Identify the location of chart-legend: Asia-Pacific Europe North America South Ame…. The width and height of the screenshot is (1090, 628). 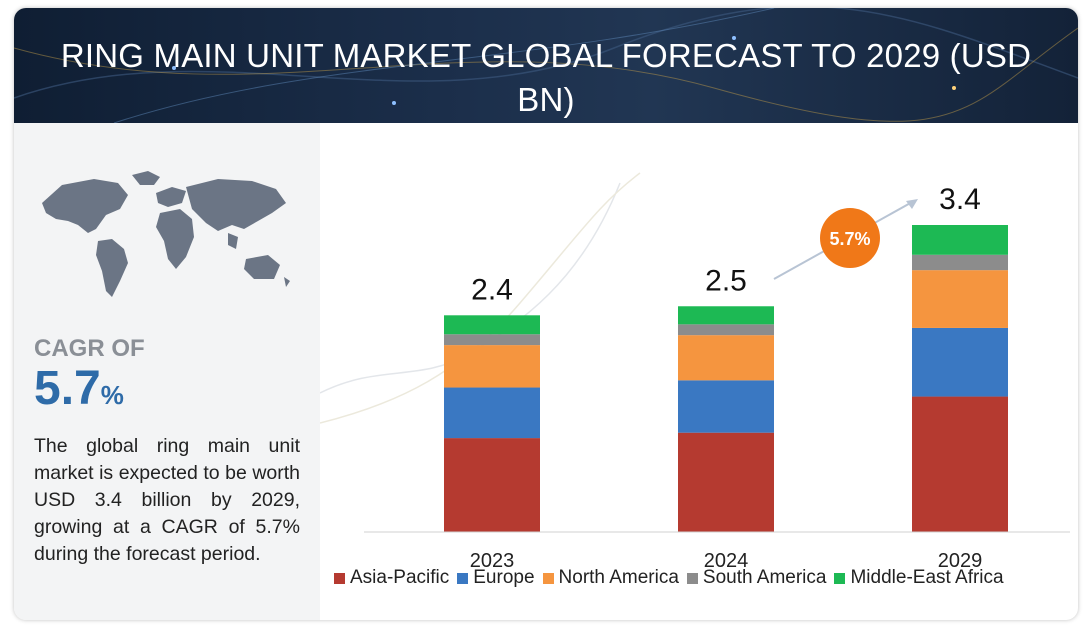
(669, 578).